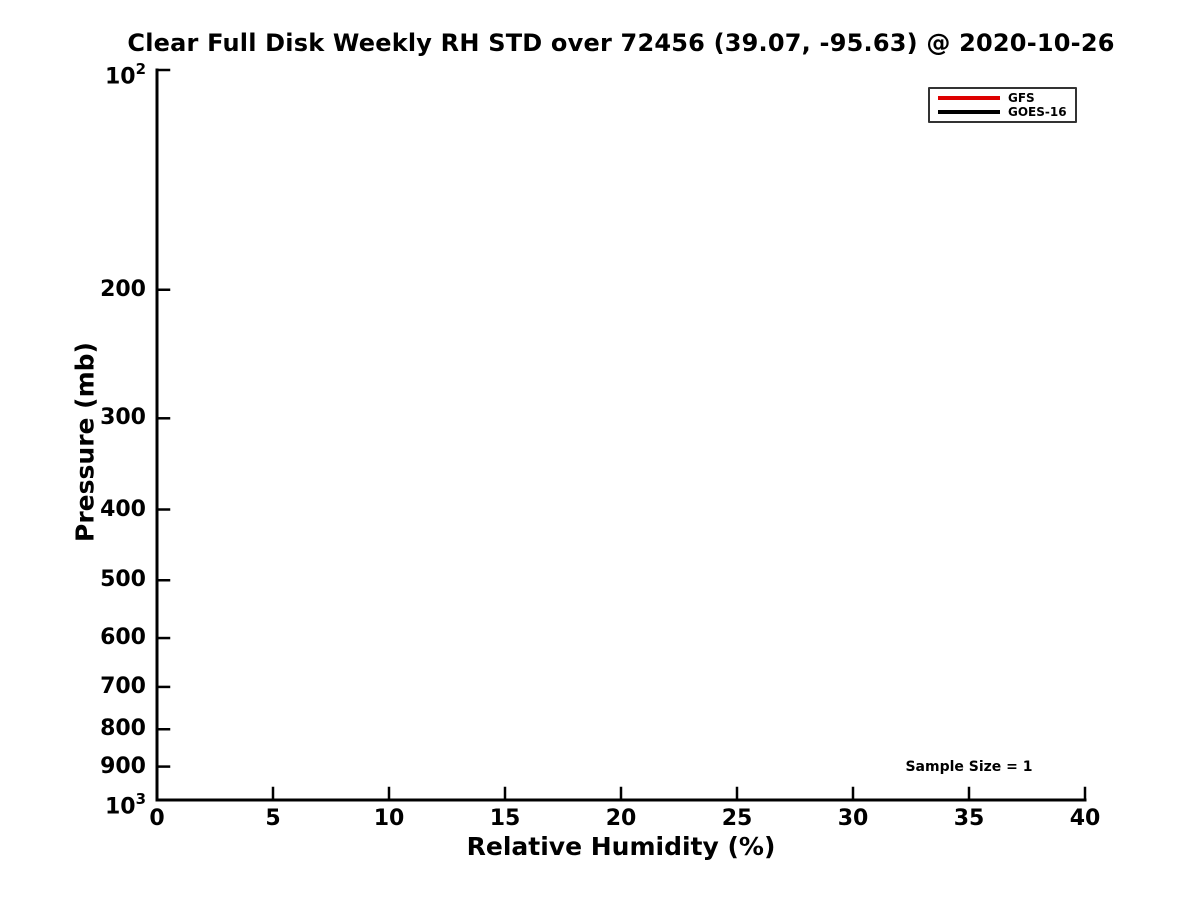 The height and width of the screenshot is (900, 1200). I want to click on y-tick-label: 10², so click(125, 75).